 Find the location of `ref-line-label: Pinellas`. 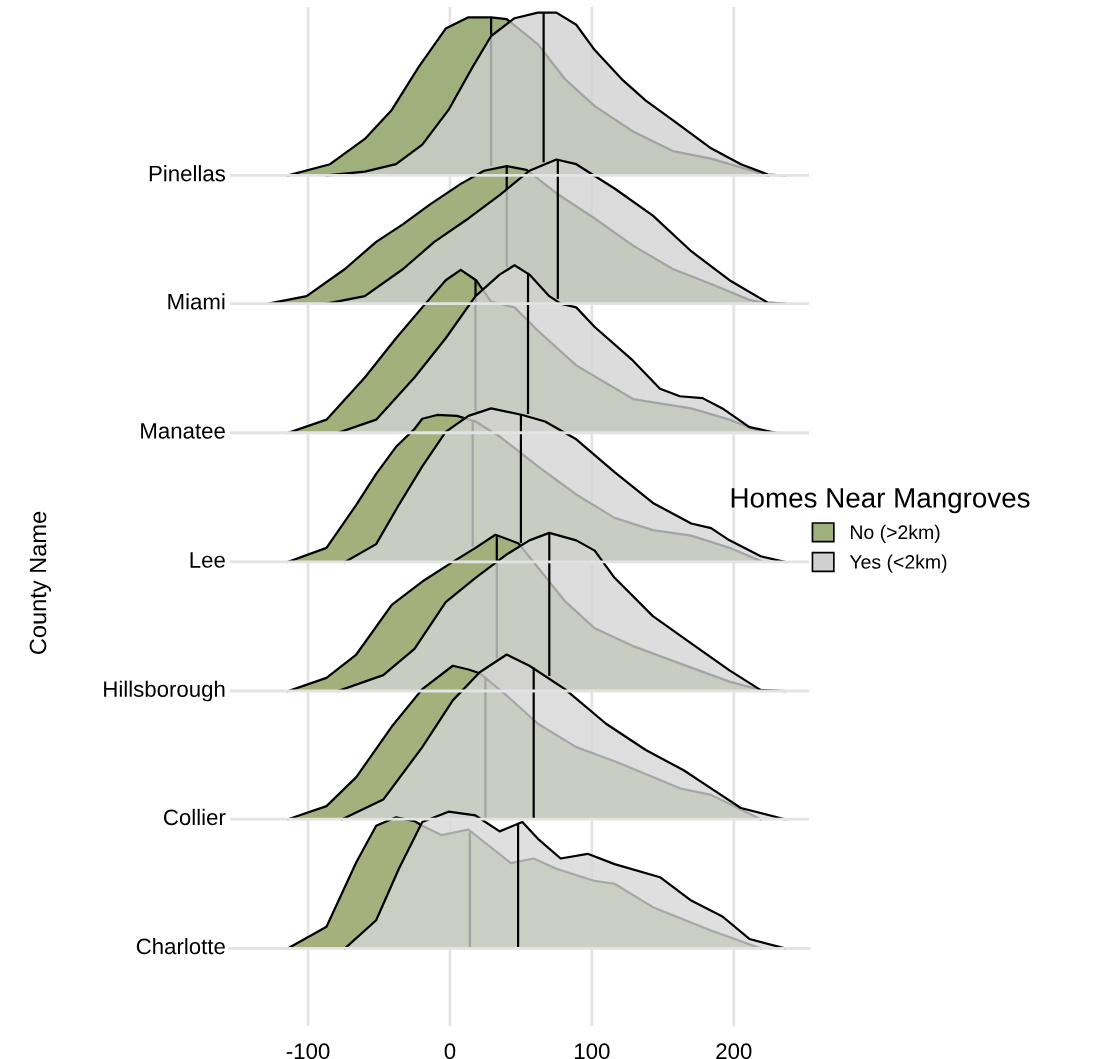

ref-line-label: Pinellas is located at coordinates (187, 173).